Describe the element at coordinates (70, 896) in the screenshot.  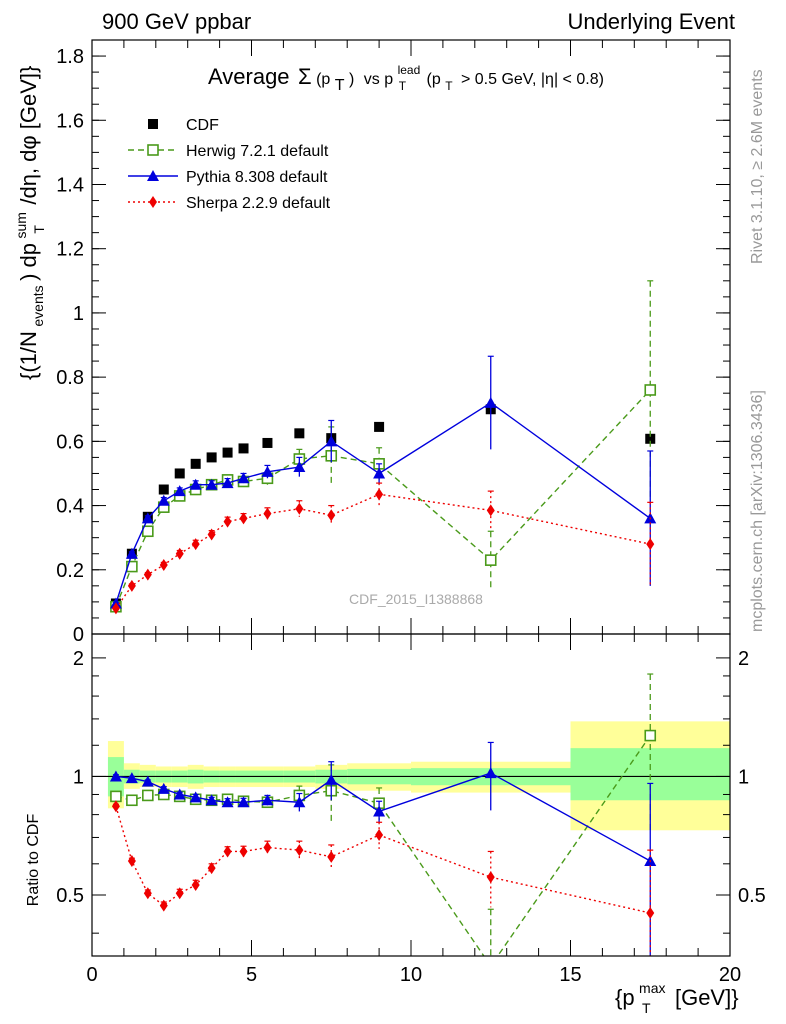
I see `y-tick-label: 0.5` at that location.